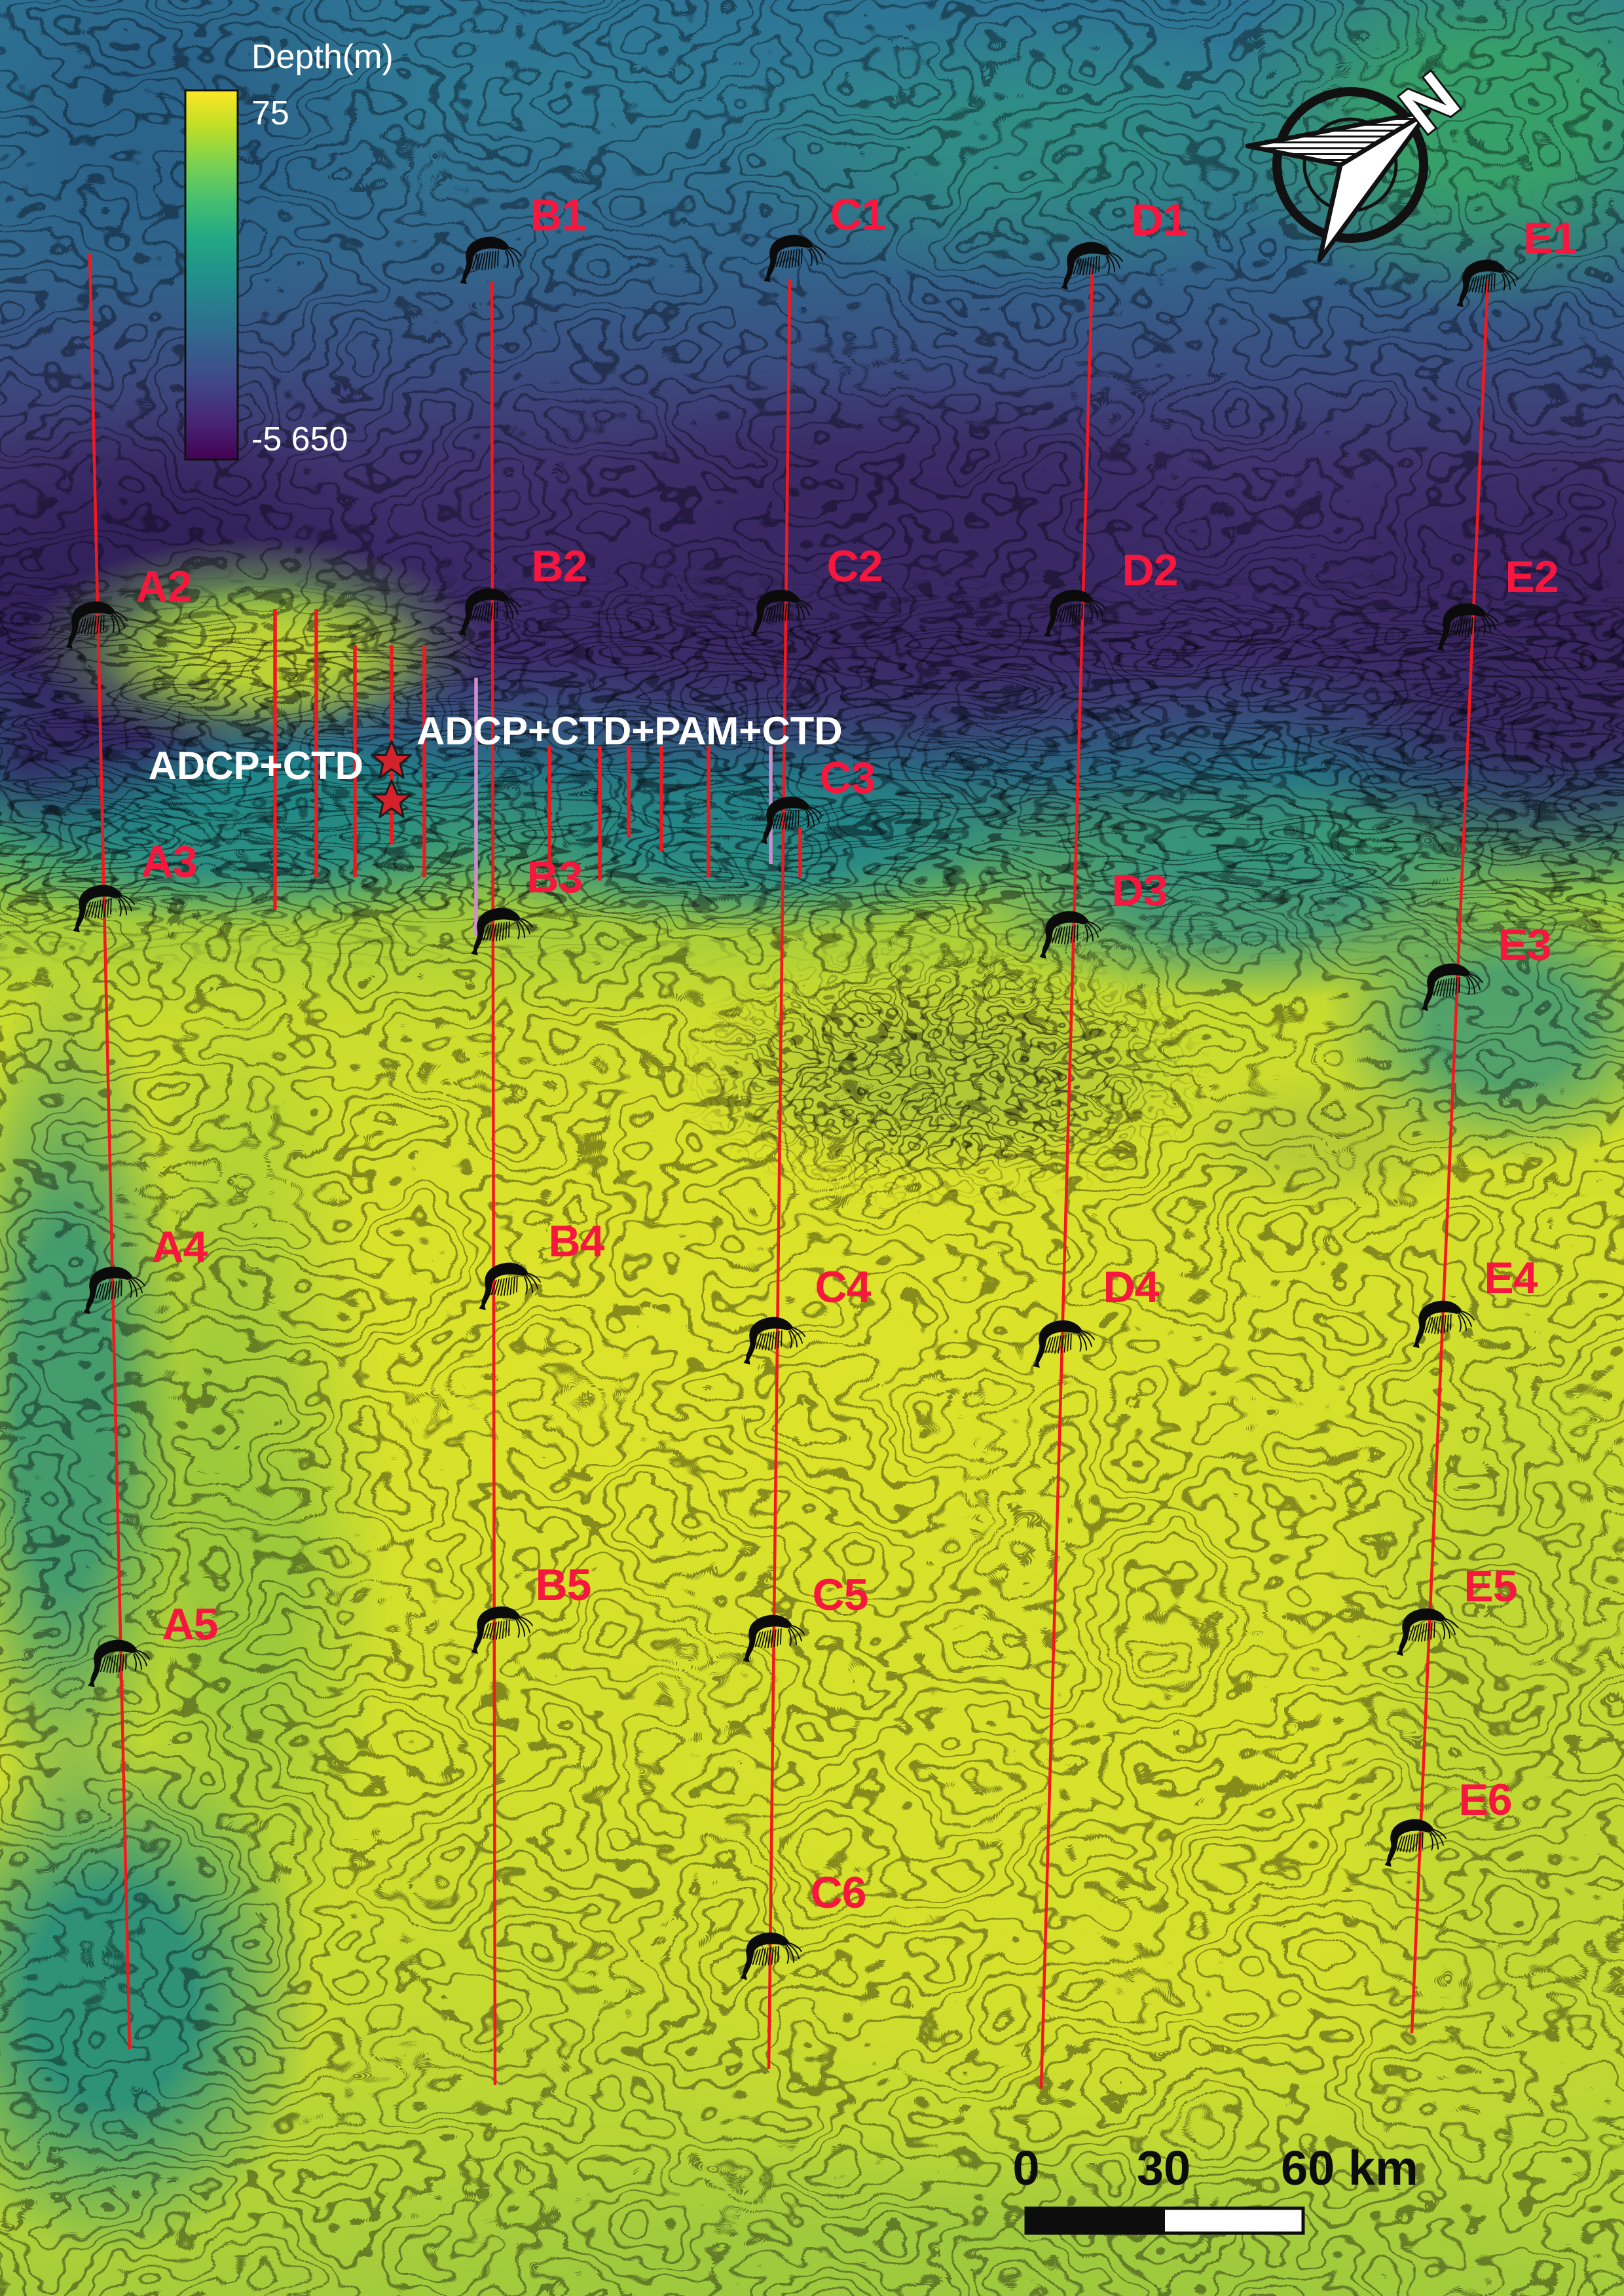 The width and height of the screenshot is (1624, 2296). Describe the element at coordinates (1374, 186) in the screenshot. I see `compass-needle-white` at that location.